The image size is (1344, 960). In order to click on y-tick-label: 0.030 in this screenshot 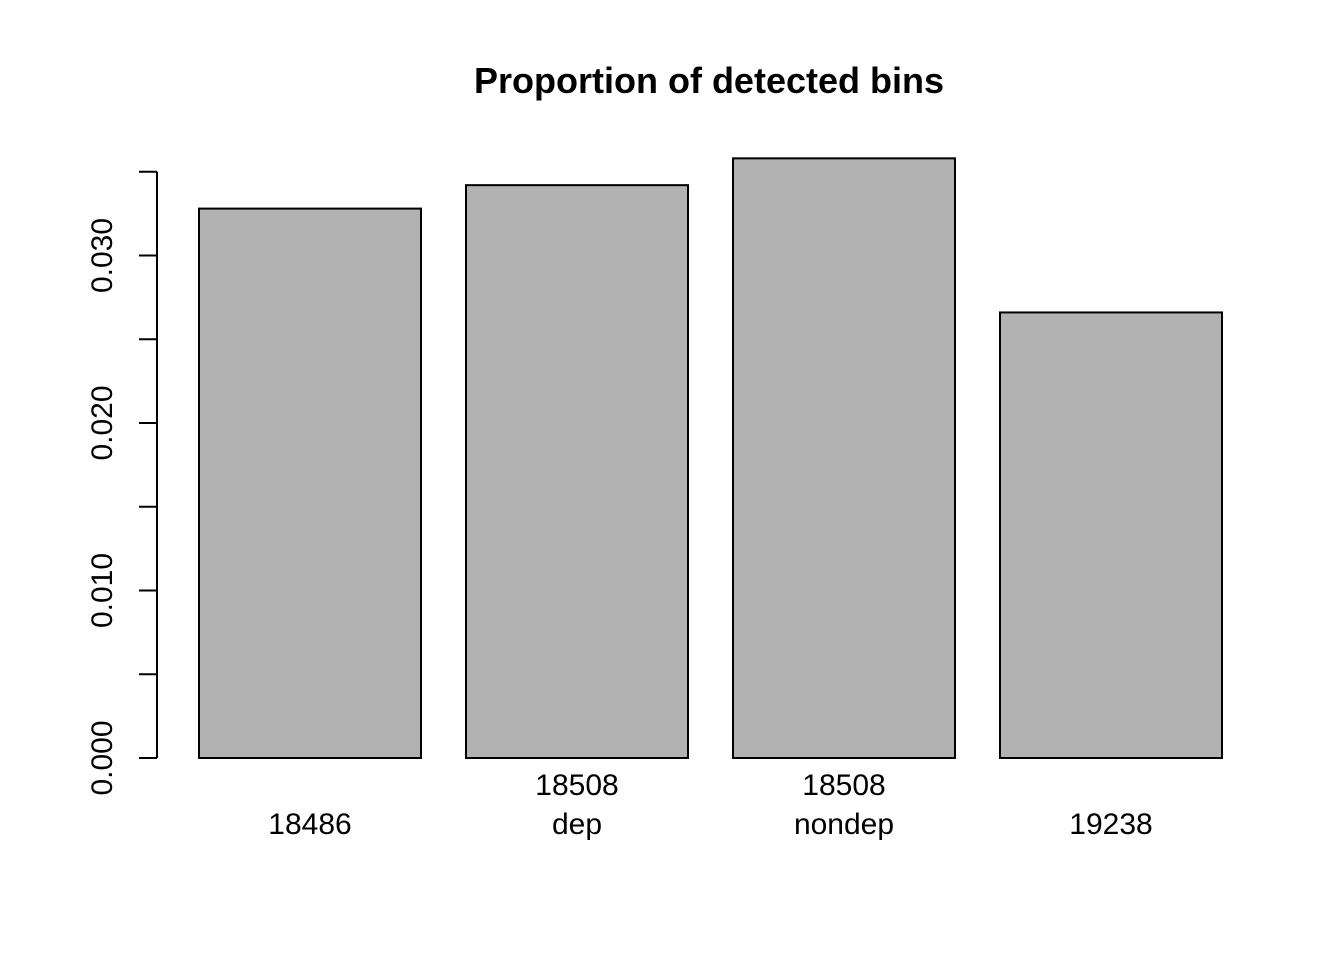, I will do `click(102, 255)`.